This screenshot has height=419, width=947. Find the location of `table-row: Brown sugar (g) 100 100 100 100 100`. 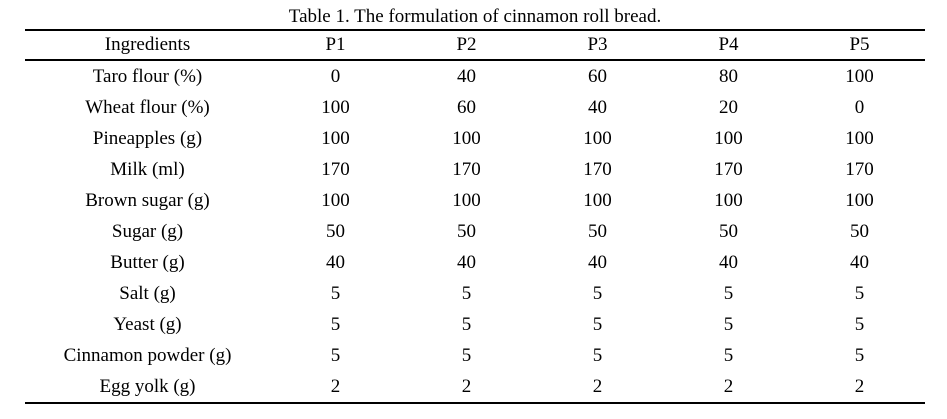

table-row: Brown sugar (g) 100 100 100 100 100 is located at coordinates (475, 200).